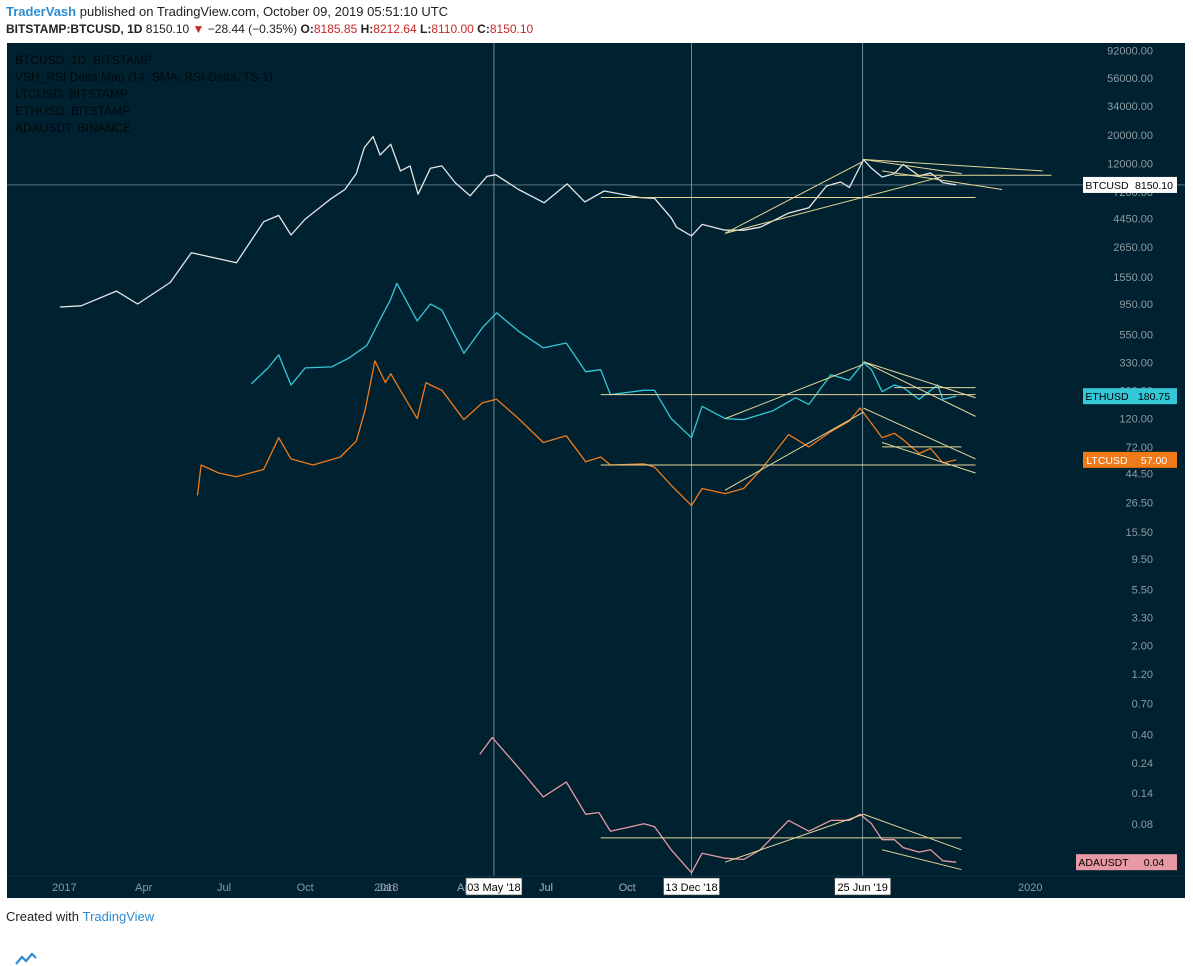 The image size is (1193, 966). What do you see at coordinates (426, 29) in the screenshot?
I see `low-label: L:` at bounding box center [426, 29].